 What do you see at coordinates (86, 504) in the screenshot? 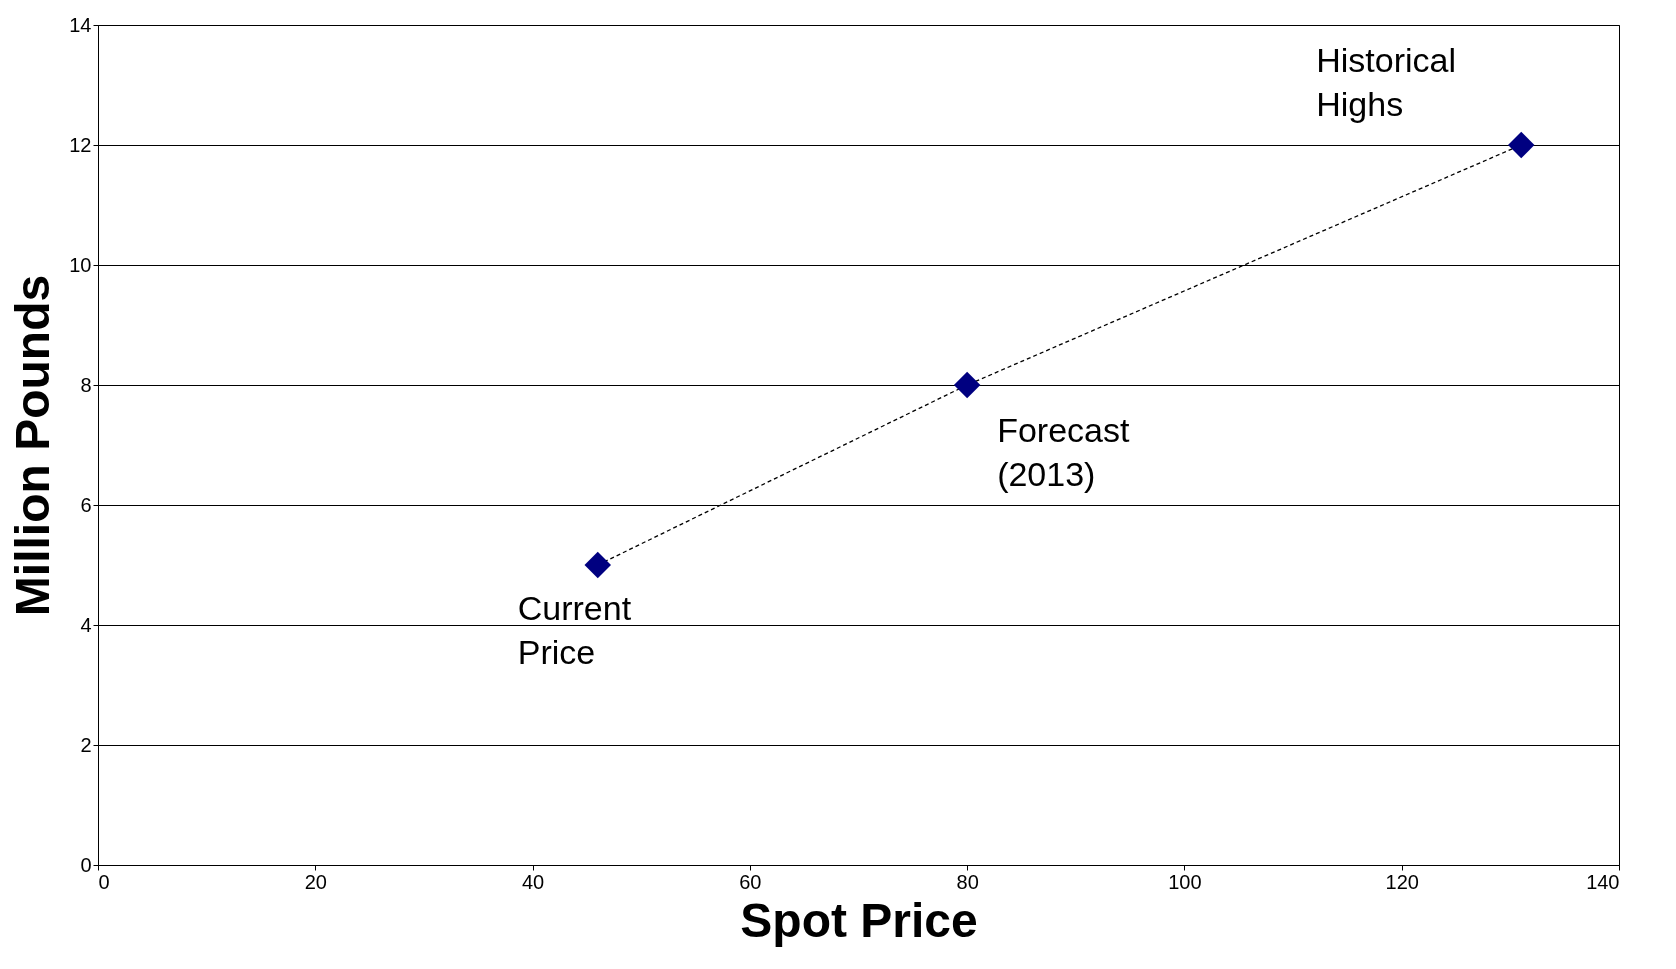
I see `y-tick-label: 6` at bounding box center [86, 504].